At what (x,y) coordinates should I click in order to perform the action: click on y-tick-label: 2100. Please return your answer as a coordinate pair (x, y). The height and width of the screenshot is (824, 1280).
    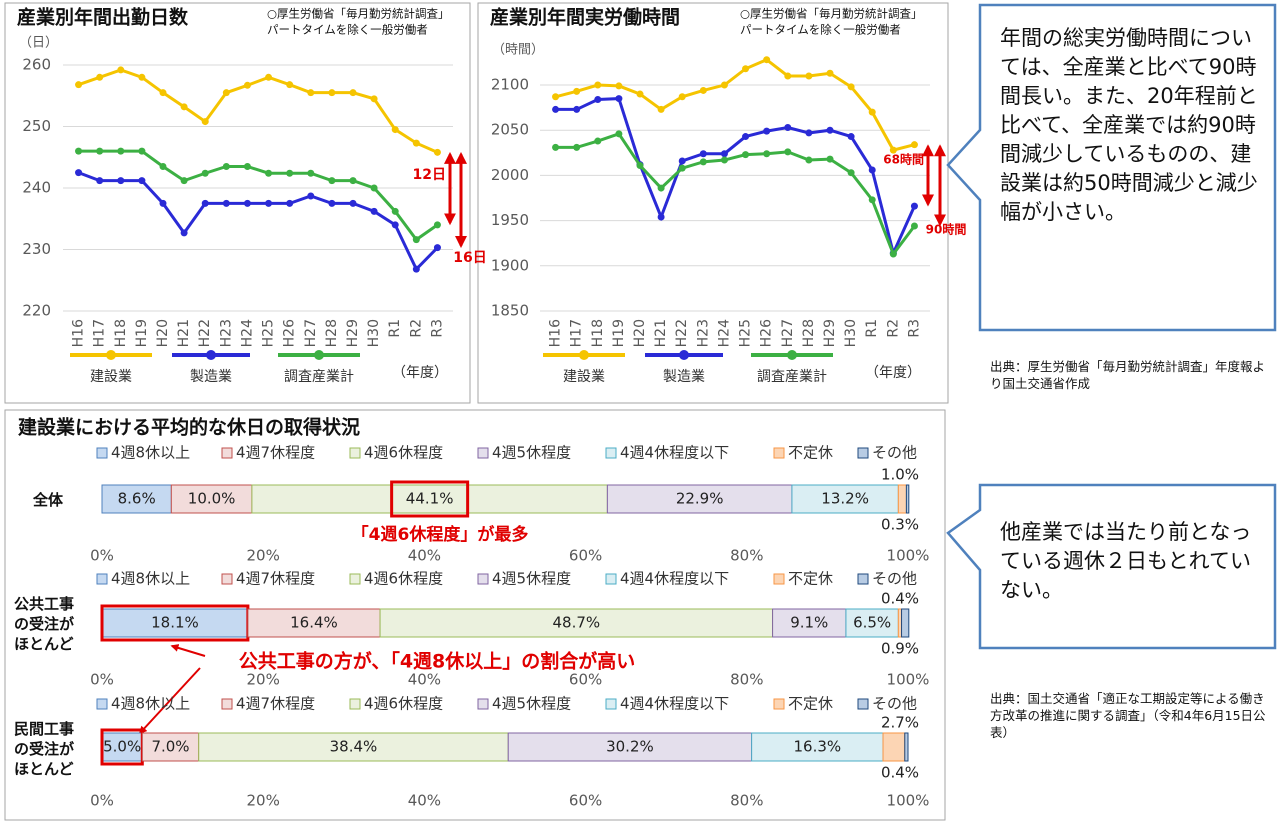
    Looking at the image, I should click on (510, 85).